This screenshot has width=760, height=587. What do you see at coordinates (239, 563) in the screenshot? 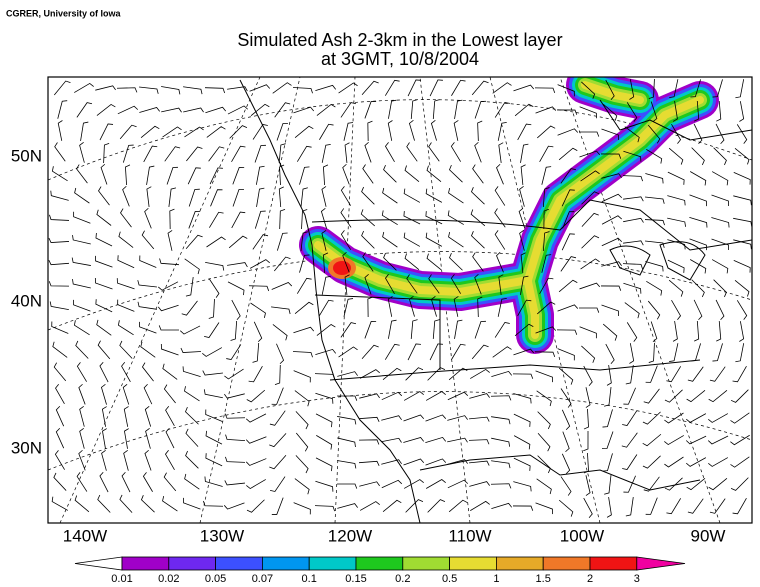
I see `colorbar-box` at bounding box center [239, 563].